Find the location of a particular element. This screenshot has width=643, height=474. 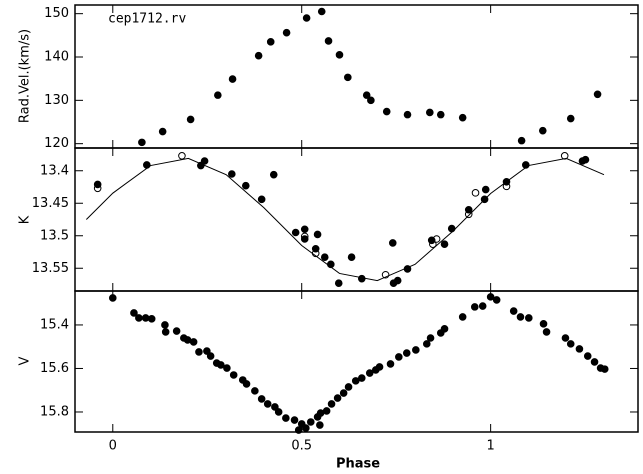

y-tick-label: 13.5 is located at coordinates (54, 235).